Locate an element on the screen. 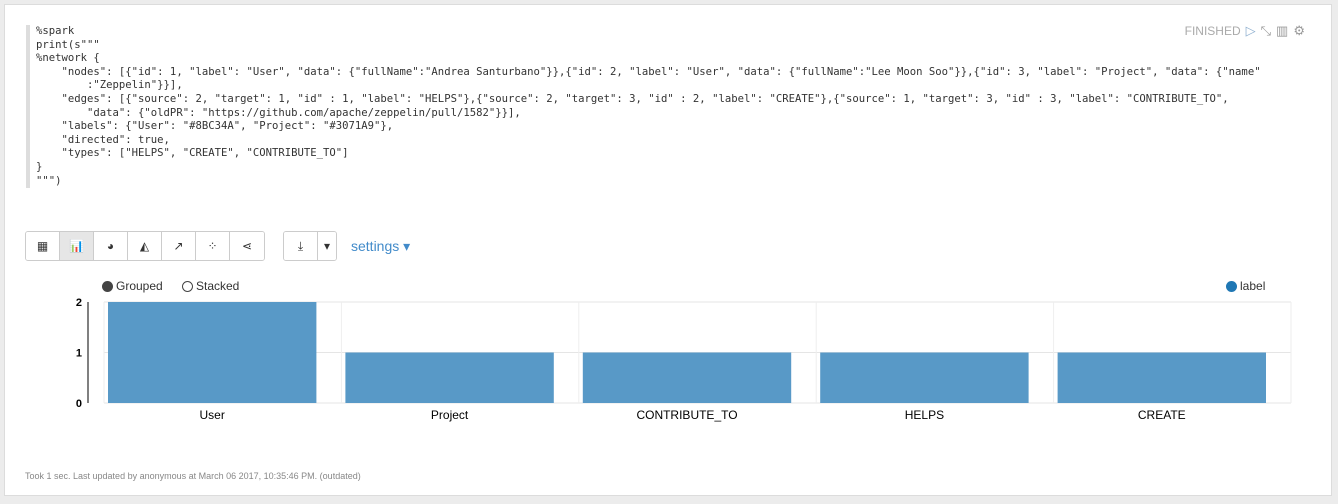 Image resolution: width=1338 pixels, height=504 pixels. x-tick-label: CREATE is located at coordinates (1162, 415).